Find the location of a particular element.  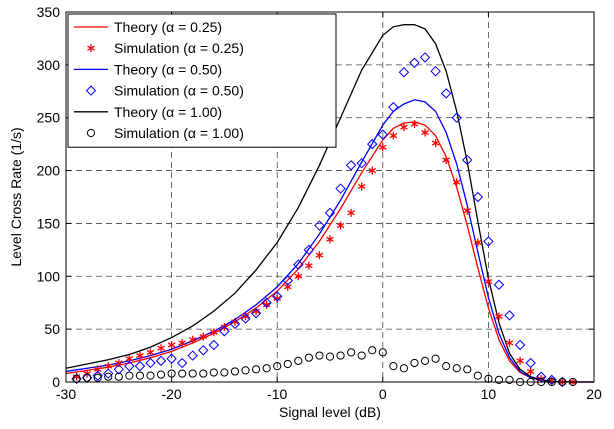

y-tick-label: 100 is located at coordinates (49, 276).